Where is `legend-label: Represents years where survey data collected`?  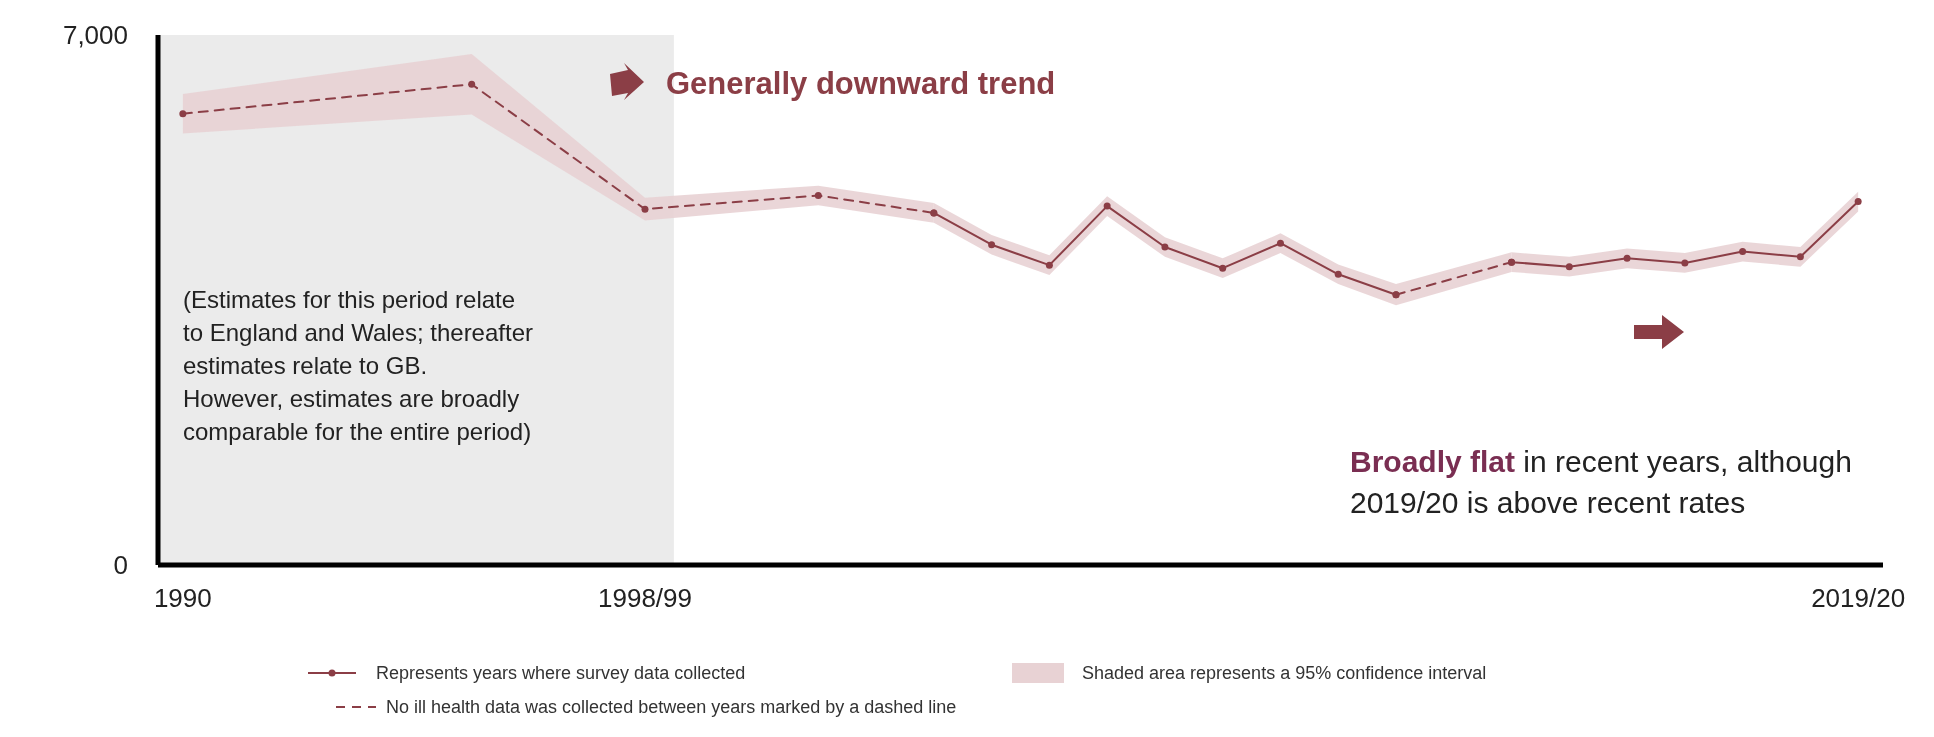
legend-label: Represents years where survey data collected is located at coordinates (561, 673).